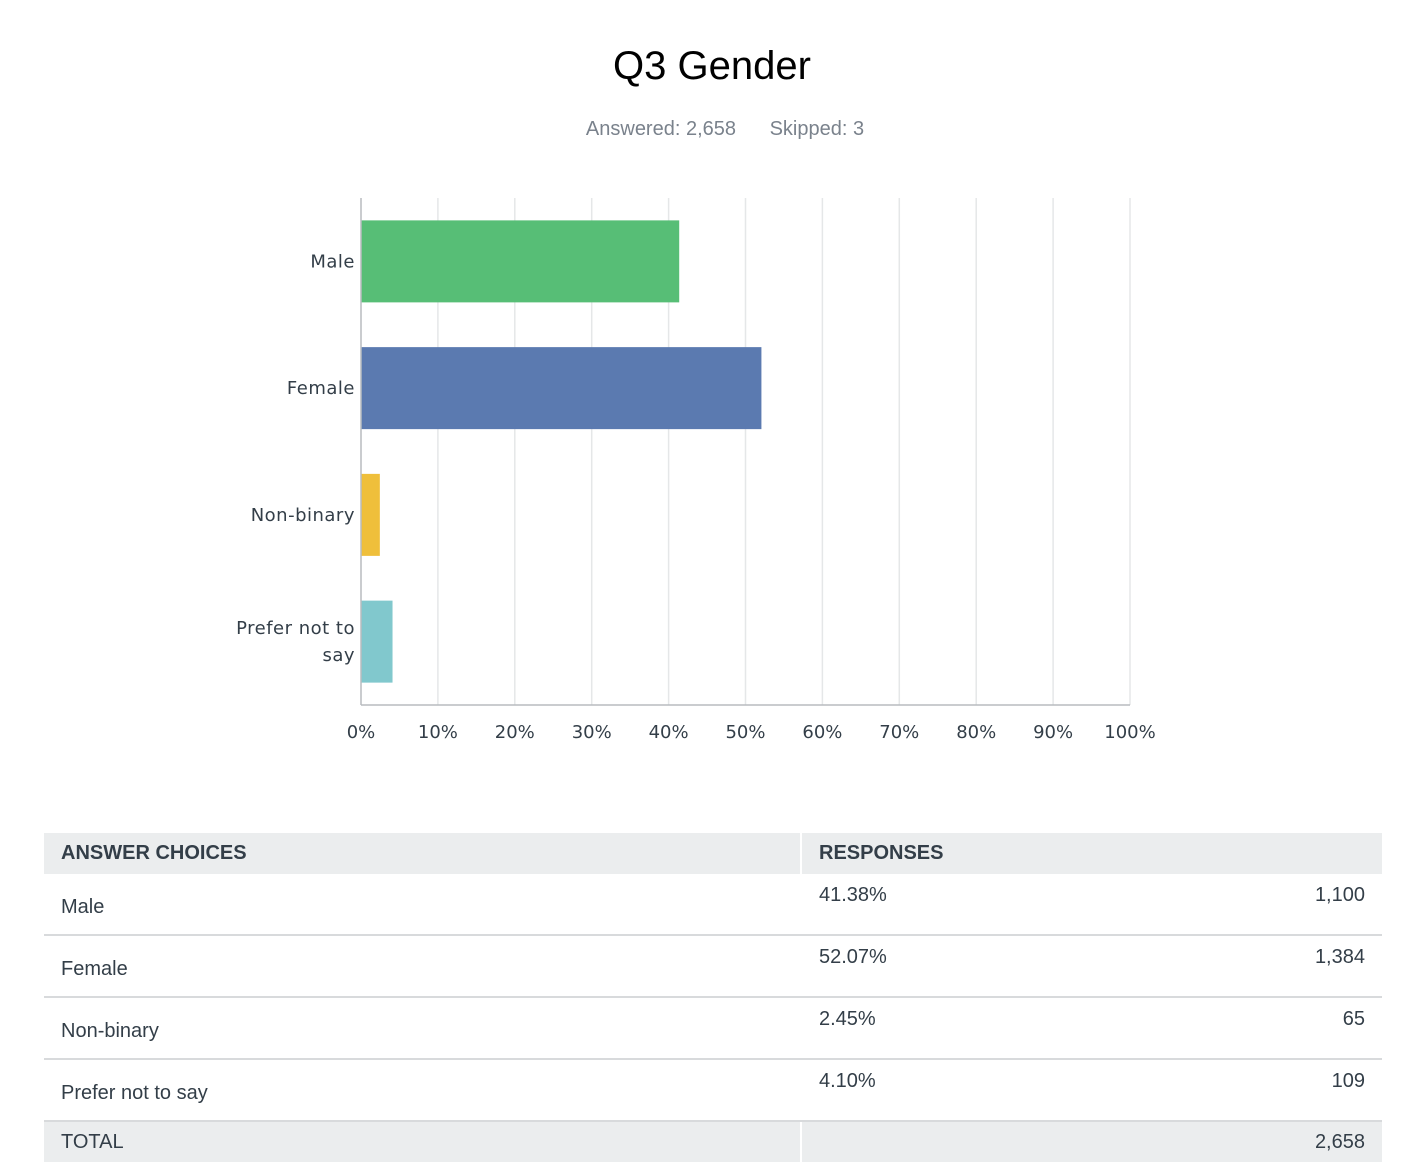  Describe the element at coordinates (422, 966) in the screenshot. I see `choice-label: Female` at that location.